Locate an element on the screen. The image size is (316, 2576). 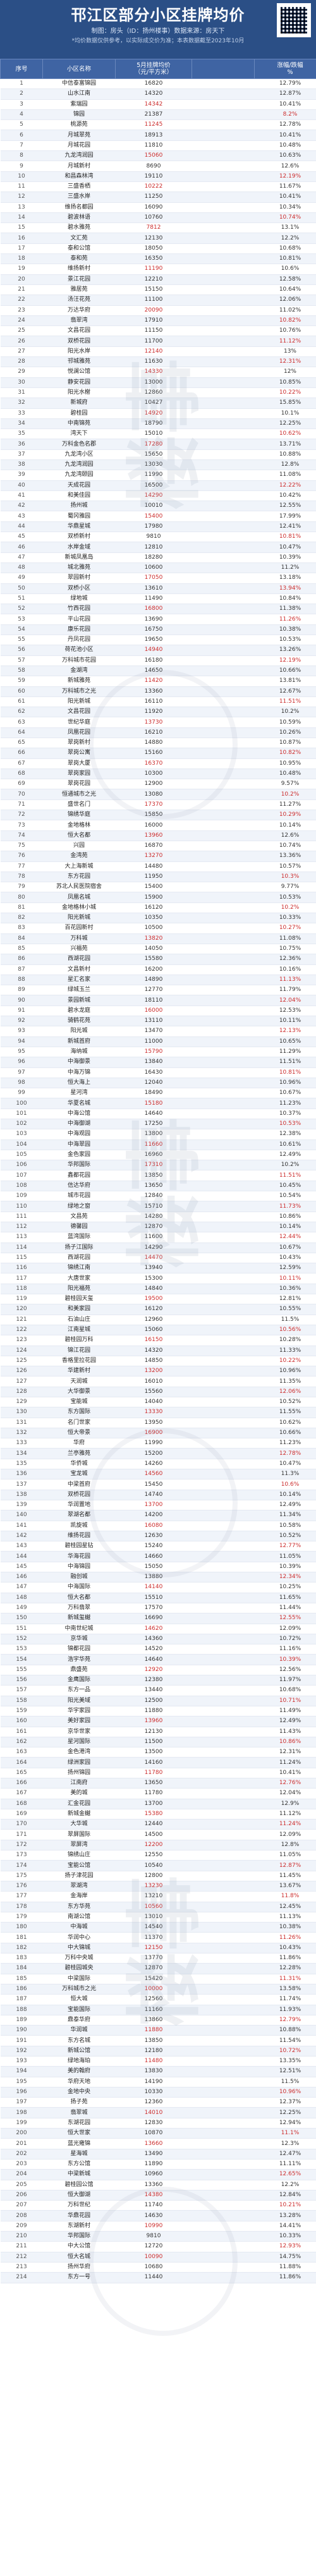
row-rank: 124 is located at coordinates (21, 1351).